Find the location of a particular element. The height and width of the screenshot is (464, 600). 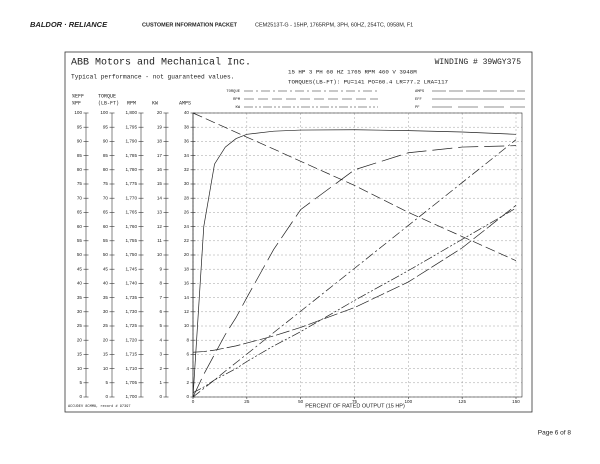

y-tick-label: 19 is located at coordinates (160, 126).